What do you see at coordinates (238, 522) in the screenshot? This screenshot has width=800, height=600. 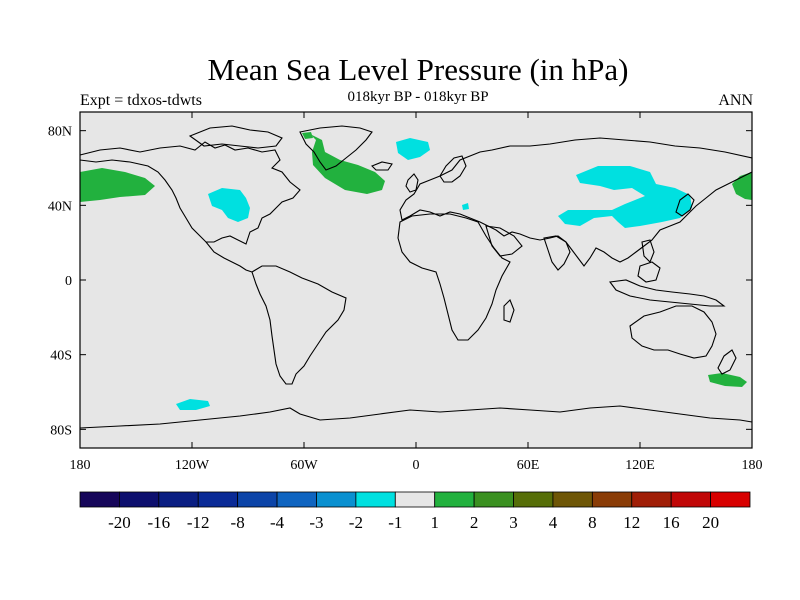 I see `colorbar-label: -8` at bounding box center [238, 522].